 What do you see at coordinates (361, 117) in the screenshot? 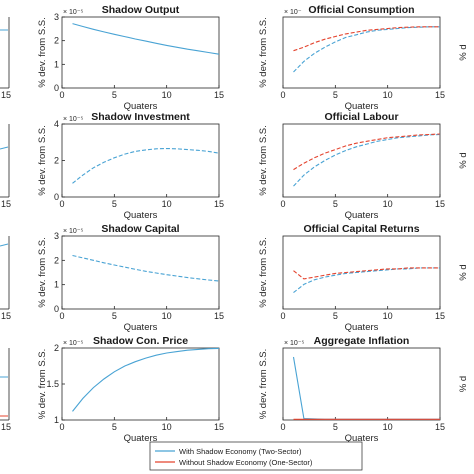
I see `panel-title: Official Labour` at bounding box center [361, 117].